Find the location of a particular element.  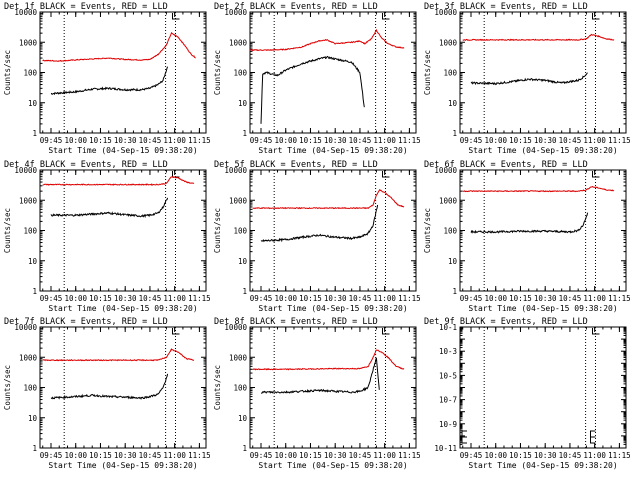

y-tick-label: 10-3 is located at coordinates (448, 351).